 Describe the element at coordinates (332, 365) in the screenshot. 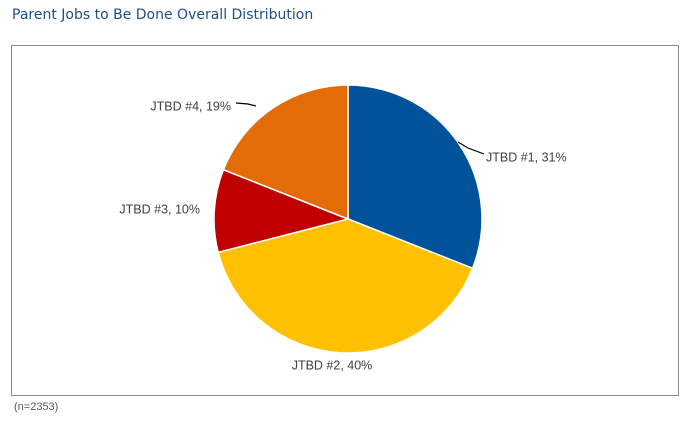

I see `slice-label: JTBD #2, 40%` at that location.